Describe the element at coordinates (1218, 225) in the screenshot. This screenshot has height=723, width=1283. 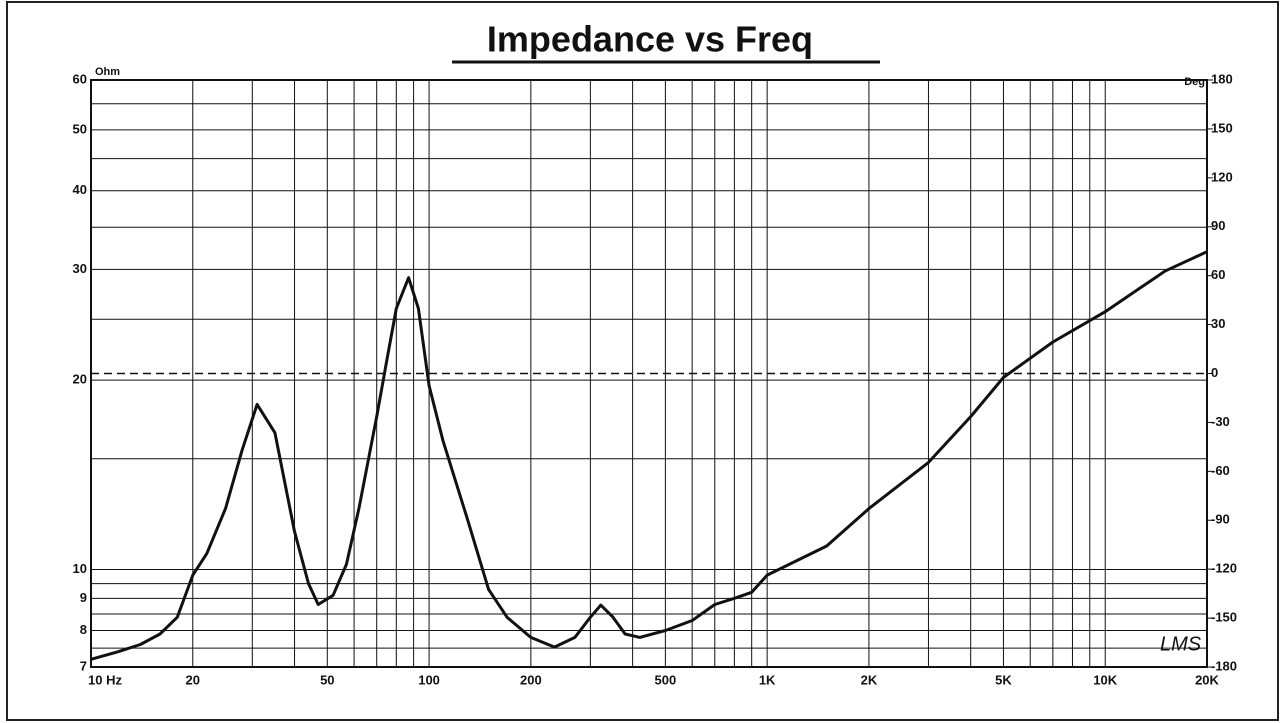
I see `y2-tick-label: 90` at that location.